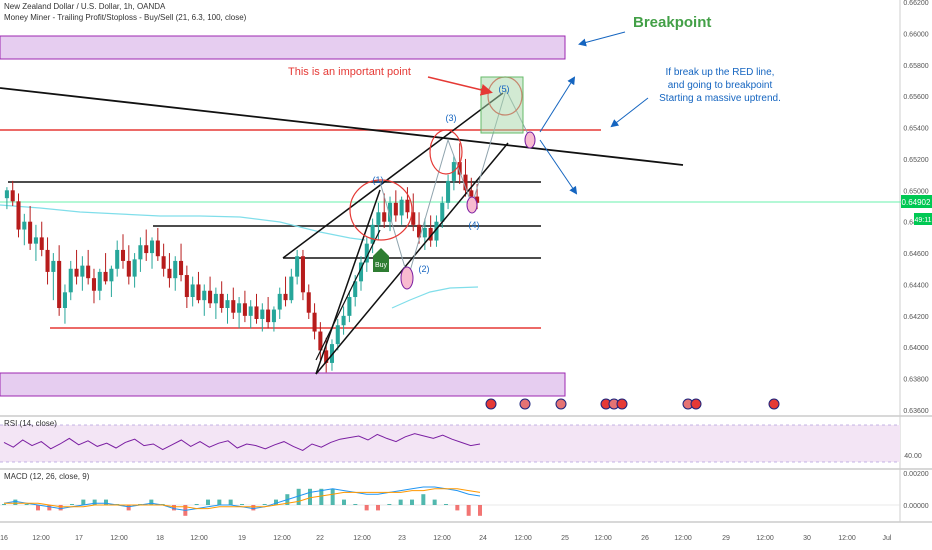  What do you see at coordinates (407, 278) in the screenshot?
I see `wave2-marker` at bounding box center [407, 278].